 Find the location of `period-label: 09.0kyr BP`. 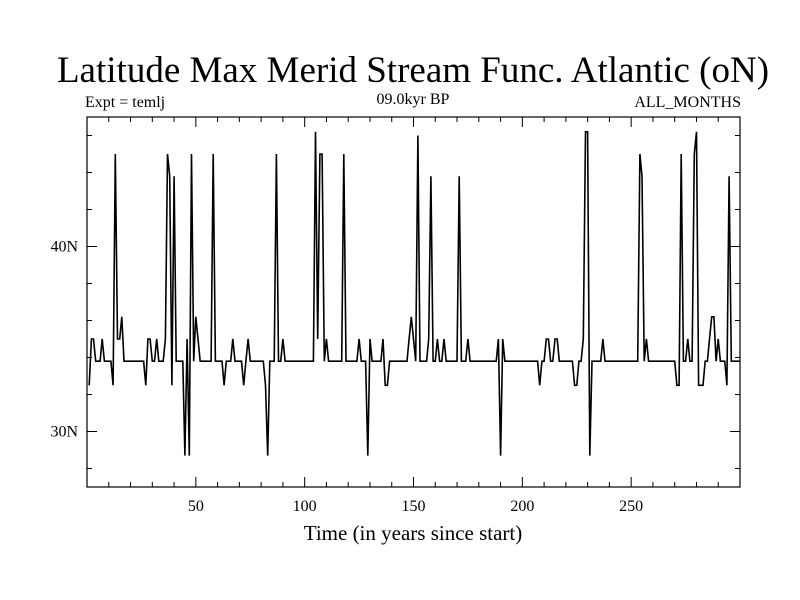

period-label: 09.0kyr BP is located at coordinates (413, 99).